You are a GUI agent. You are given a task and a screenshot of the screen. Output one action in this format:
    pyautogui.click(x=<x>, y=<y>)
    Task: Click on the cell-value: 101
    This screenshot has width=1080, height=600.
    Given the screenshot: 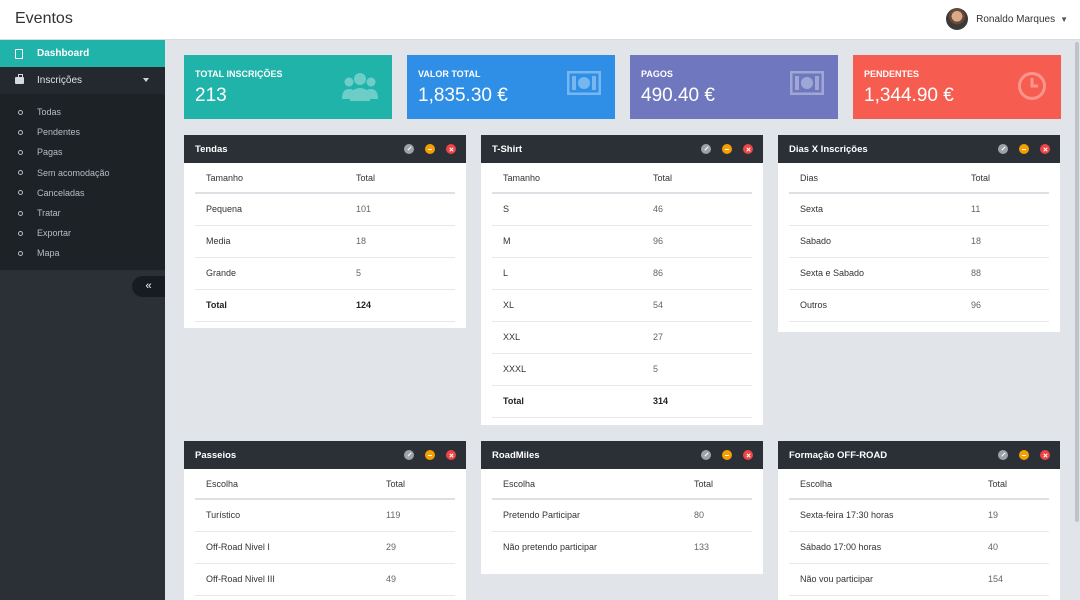 What is the action you would take?
    pyautogui.click(x=400, y=209)
    